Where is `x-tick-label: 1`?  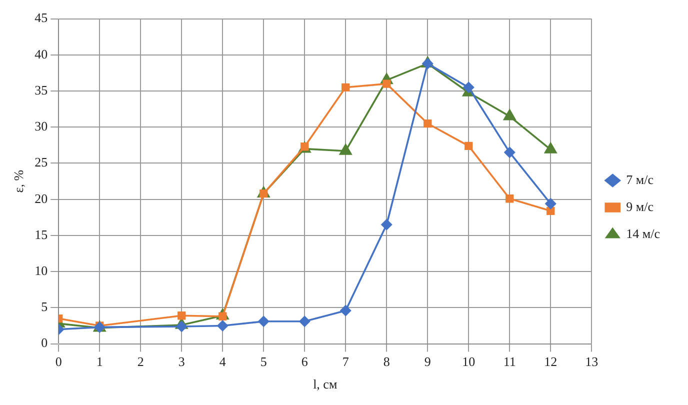 x-tick-label: 1 is located at coordinates (99, 362).